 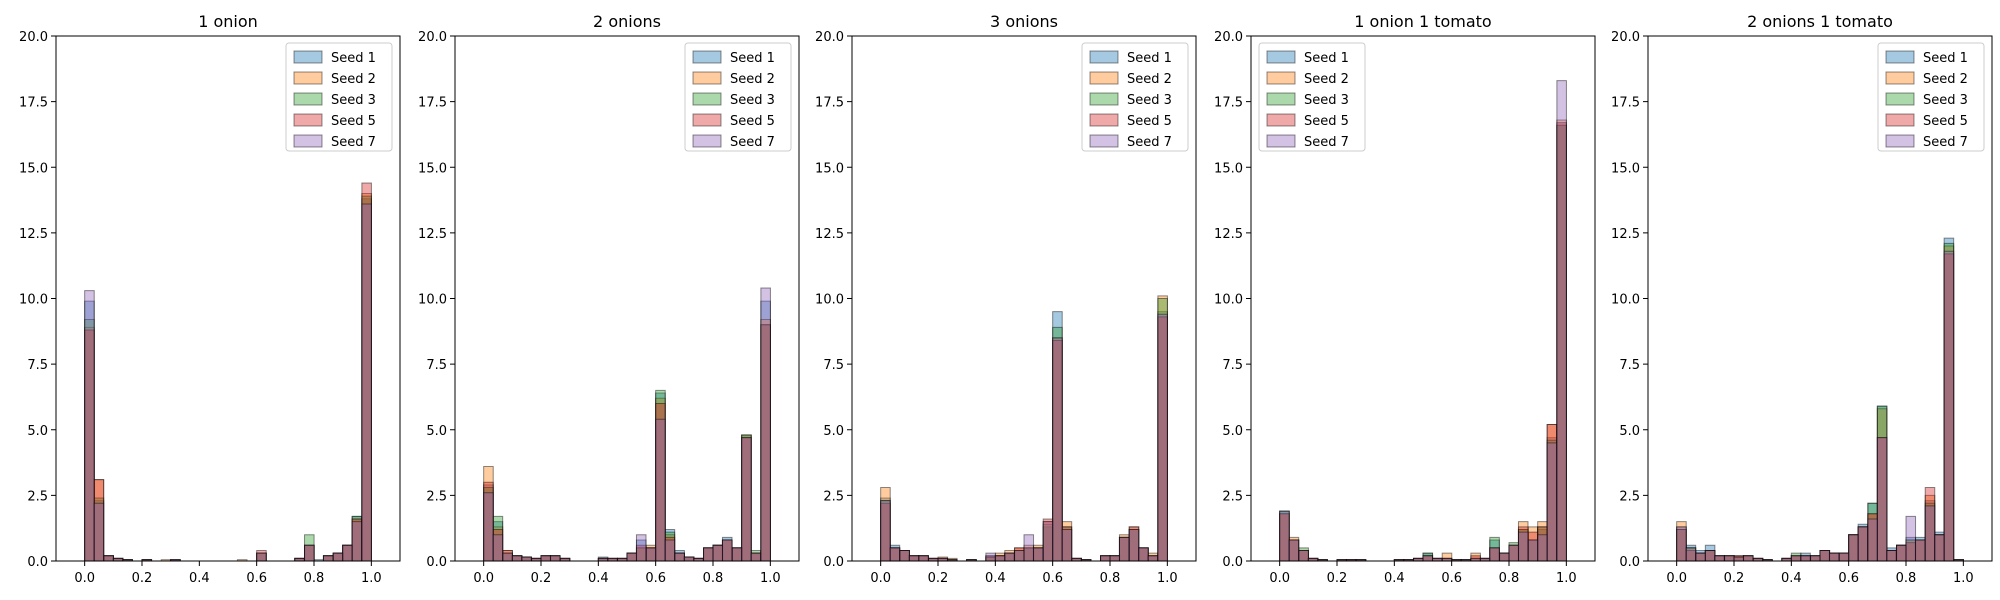 I want to click on panel-title: 1 onion 1 tomato, so click(x=1422, y=21).